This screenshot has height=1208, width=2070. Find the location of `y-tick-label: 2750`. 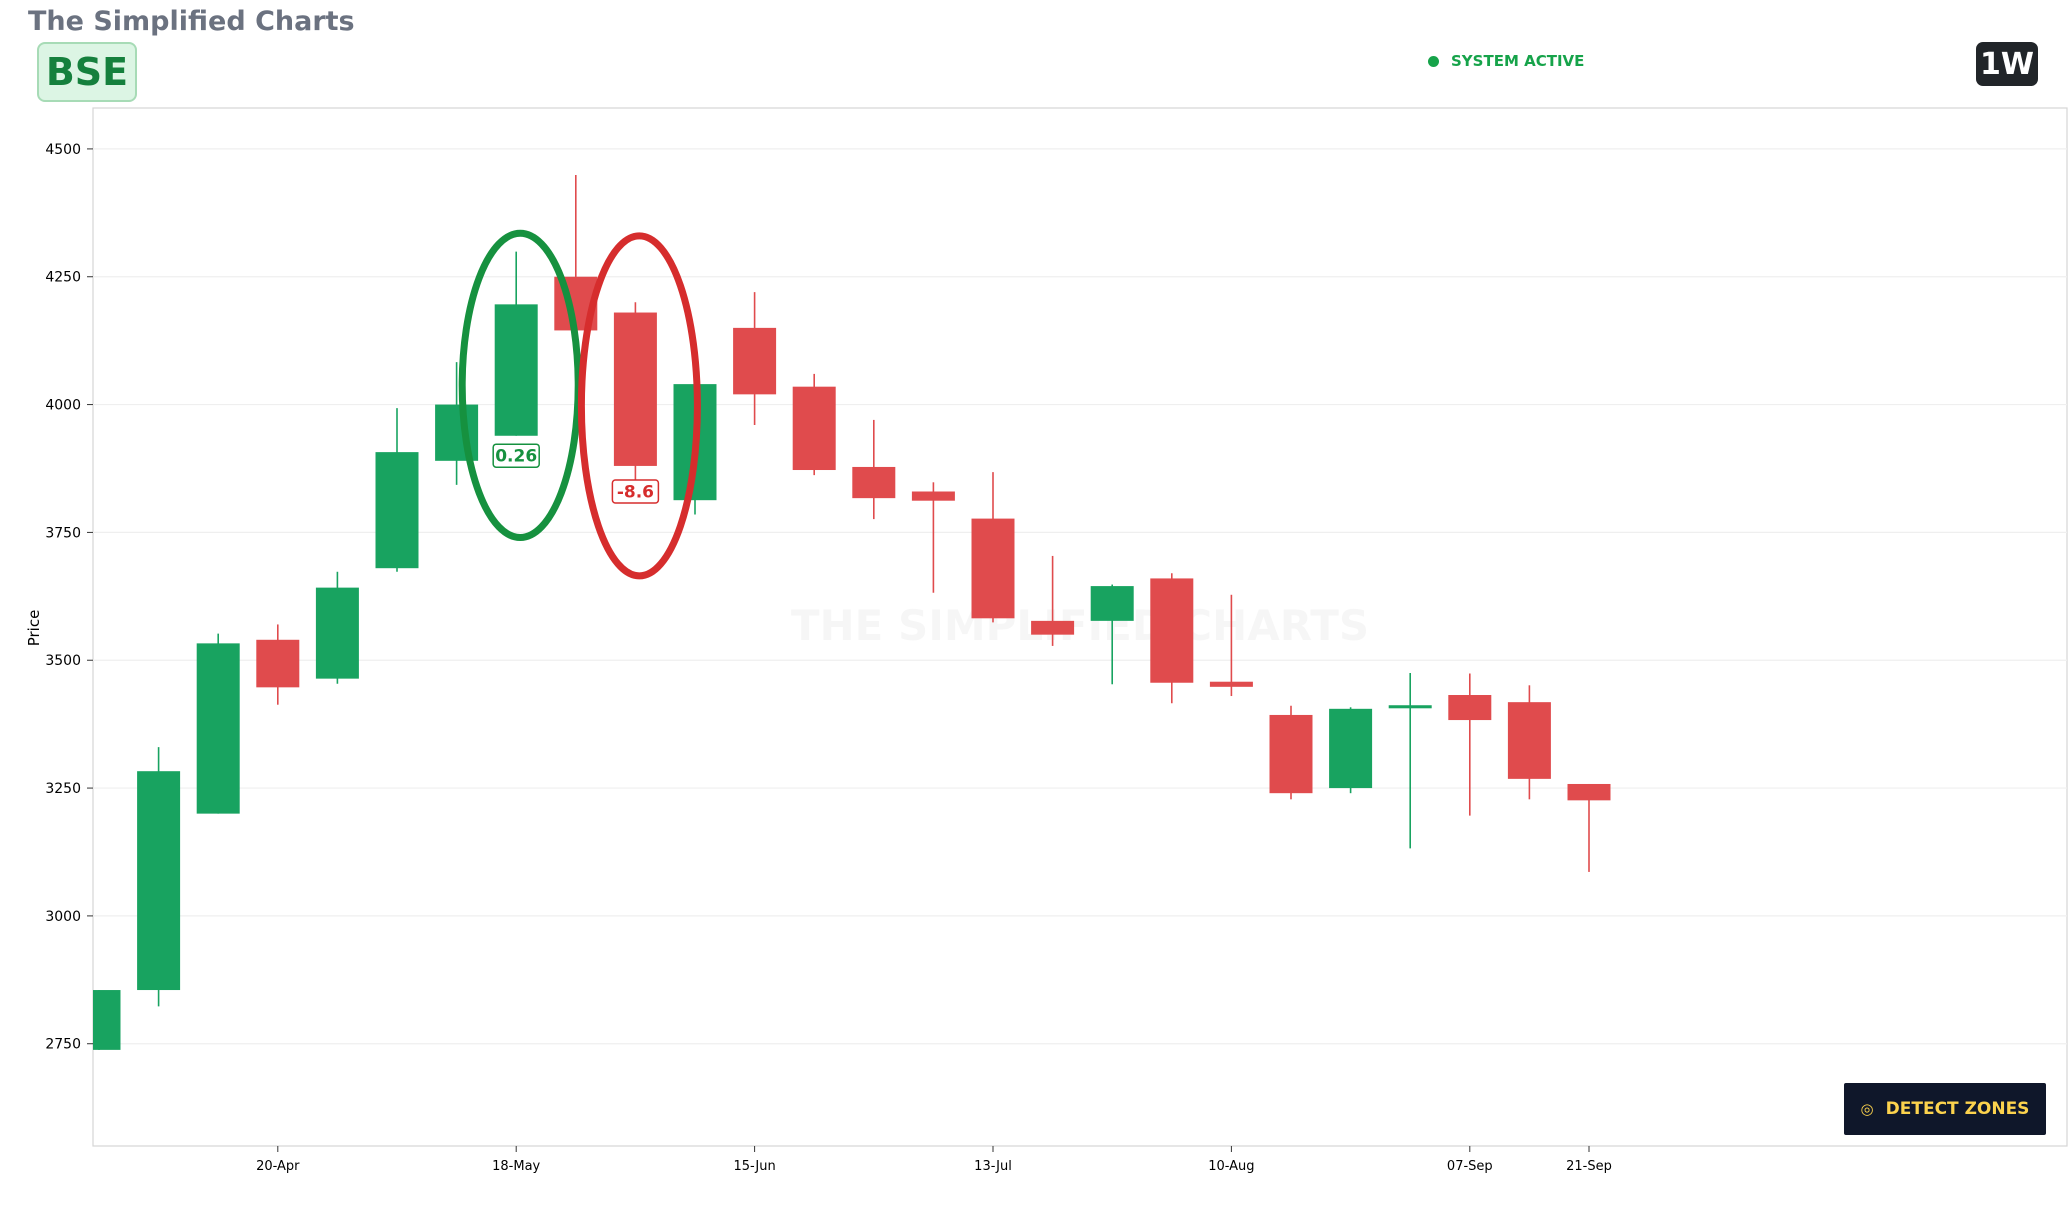

y-tick-label: 2750 is located at coordinates (63, 1045).